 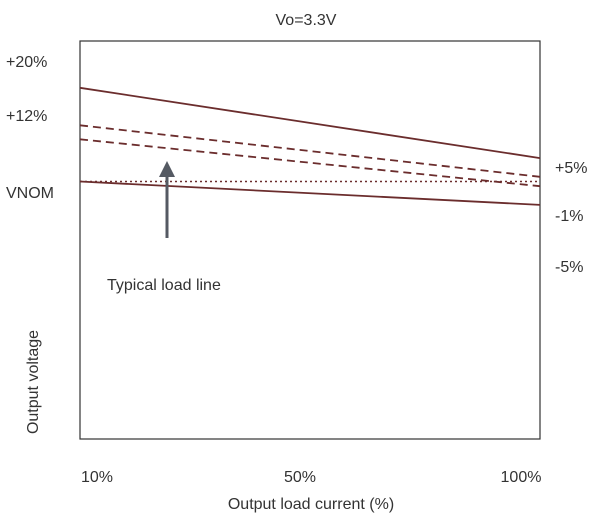 I want to click on y-axis-label: Output voltage, so click(x=33, y=382).